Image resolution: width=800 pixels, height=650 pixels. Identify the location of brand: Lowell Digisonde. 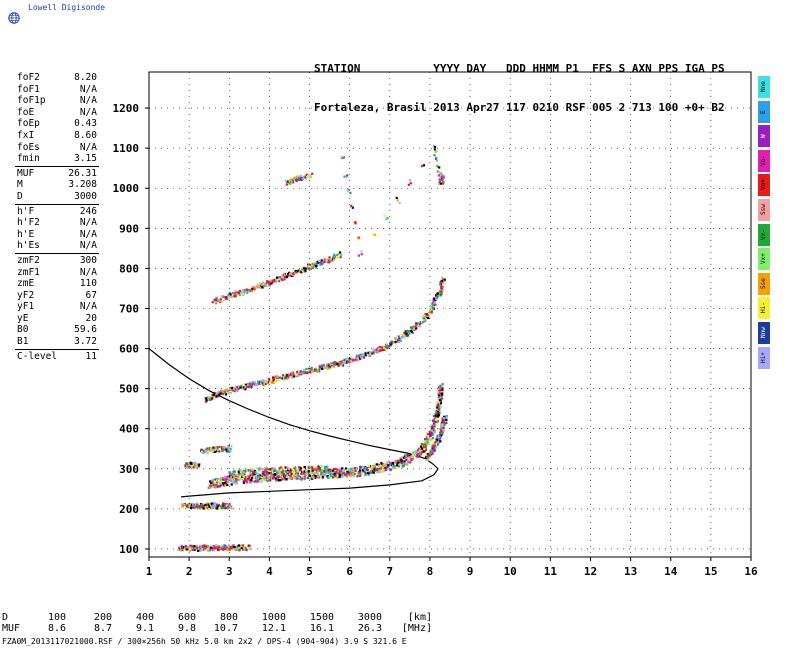
(66, 13).